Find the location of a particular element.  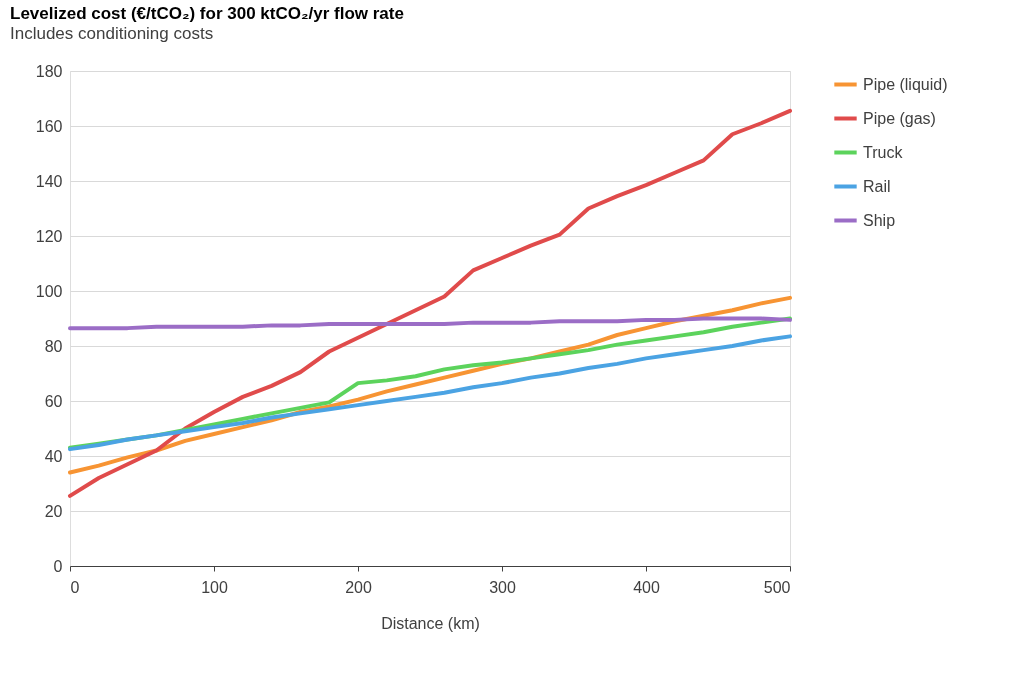

y-tick-label: 60 is located at coordinates (53, 401).